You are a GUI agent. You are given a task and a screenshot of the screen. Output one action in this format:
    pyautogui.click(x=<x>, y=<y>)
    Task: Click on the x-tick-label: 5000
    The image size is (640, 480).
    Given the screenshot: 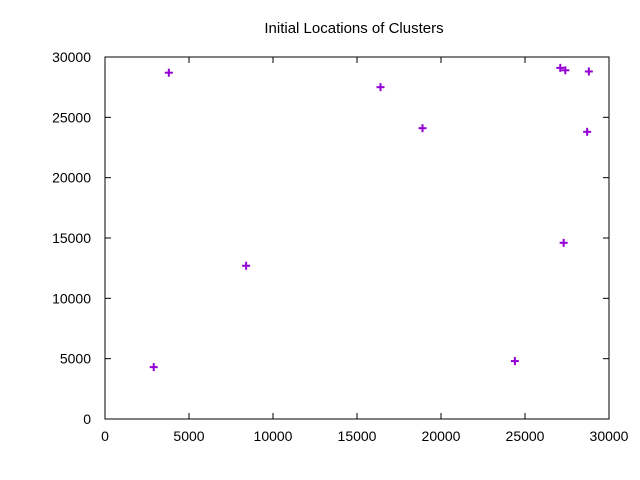 What is the action you would take?
    pyautogui.click(x=188, y=436)
    